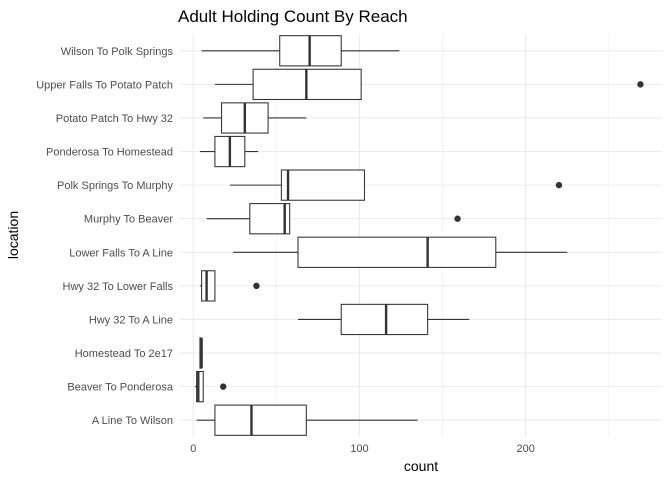 This screenshot has width=672, height=480. I want to click on y-tick-label: Beaver To Ponderosa, so click(120, 388).